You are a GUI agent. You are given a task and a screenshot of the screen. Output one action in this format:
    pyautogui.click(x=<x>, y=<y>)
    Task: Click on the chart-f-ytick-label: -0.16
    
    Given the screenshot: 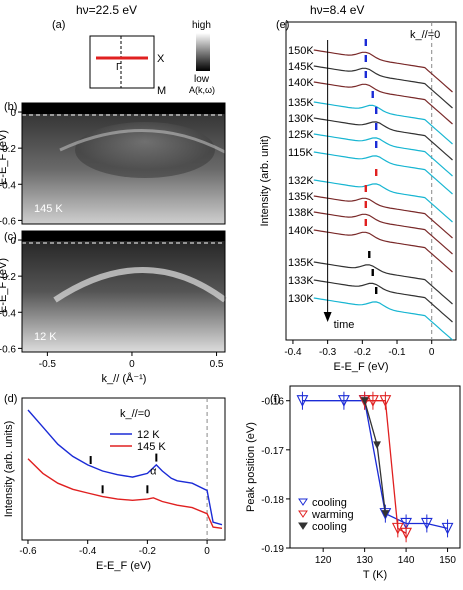 What is the action you would take?
    pyautogui.click(x=272, y=402)
    